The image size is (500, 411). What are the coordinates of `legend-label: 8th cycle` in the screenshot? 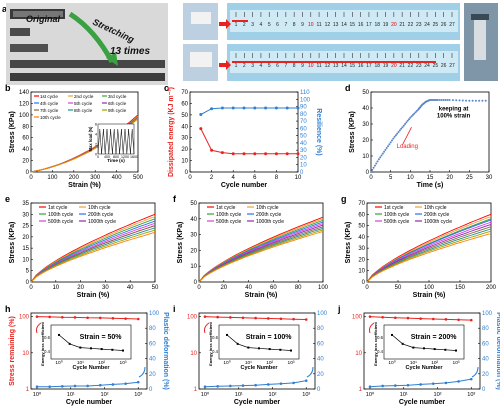 It's located at (83, 110).